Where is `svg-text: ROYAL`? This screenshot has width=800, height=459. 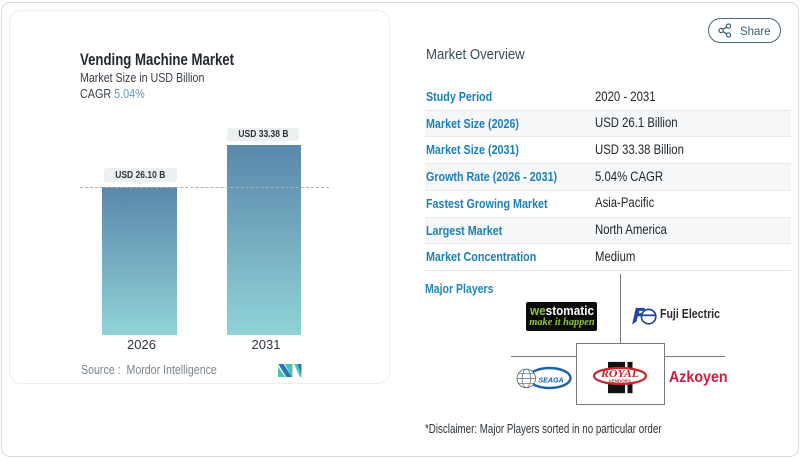 svg-text: ROYAL is located at coordinates (619, 374).